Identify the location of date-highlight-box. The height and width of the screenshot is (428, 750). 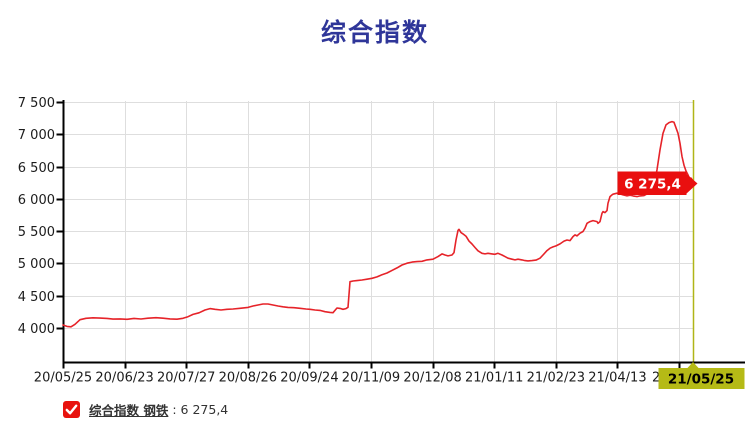
(701, 378).